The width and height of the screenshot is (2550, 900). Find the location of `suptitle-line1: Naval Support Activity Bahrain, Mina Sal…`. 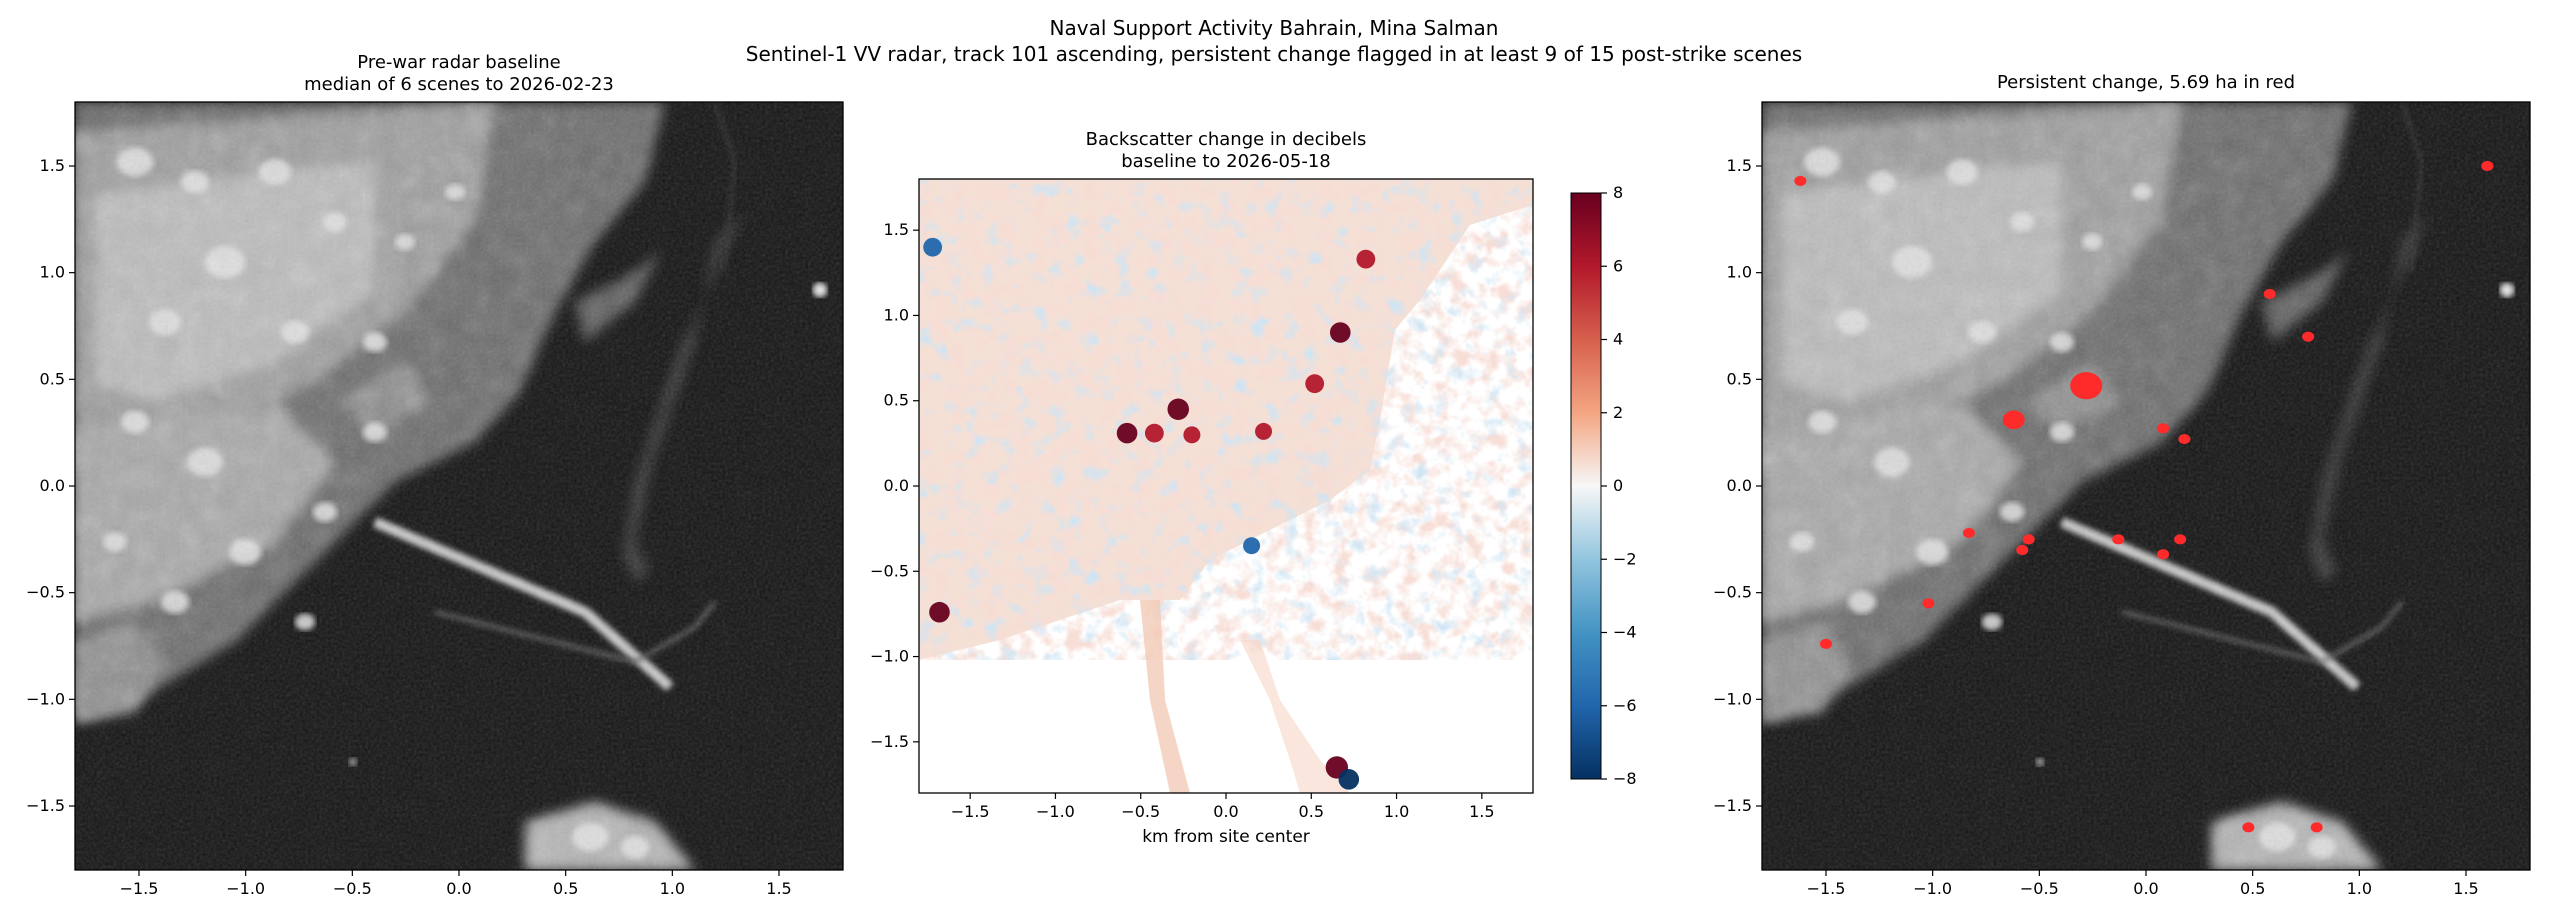

suptitle-line1: Naval Support Activity Bahrain, Mina Sal… is located at coordinates (1274, 28).